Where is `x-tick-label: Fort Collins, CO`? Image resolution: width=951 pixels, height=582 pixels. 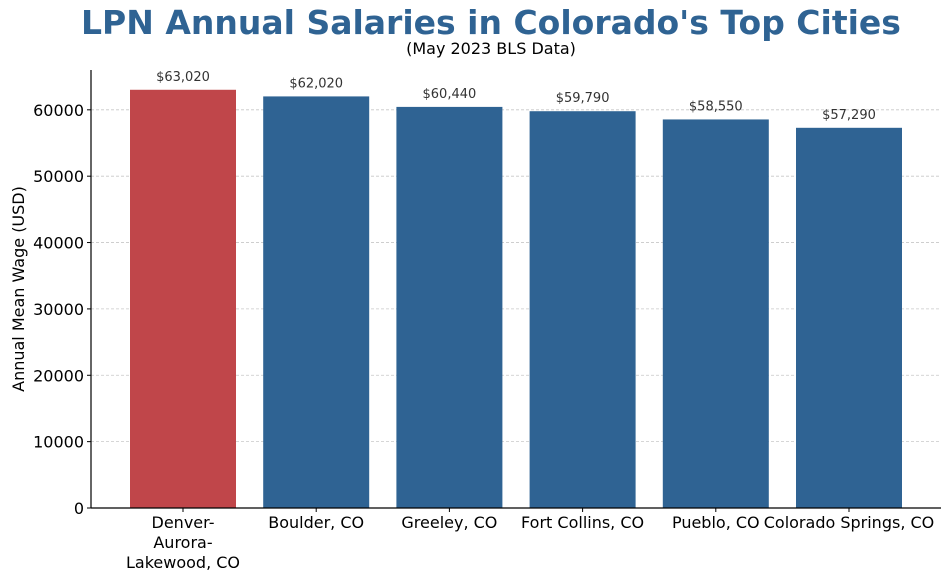 x-tick-label: Fort Collins, CO is located at coordinates (582, 522).